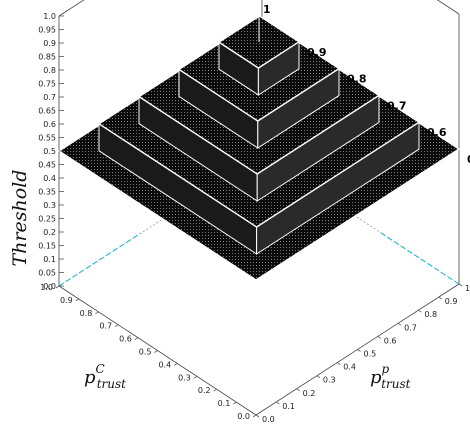 This screenshot has width=470, height=430. Describe the element at coordinates (49, 205) in the screenshot. I see `z-tick-label-6: 0.3` at that location.